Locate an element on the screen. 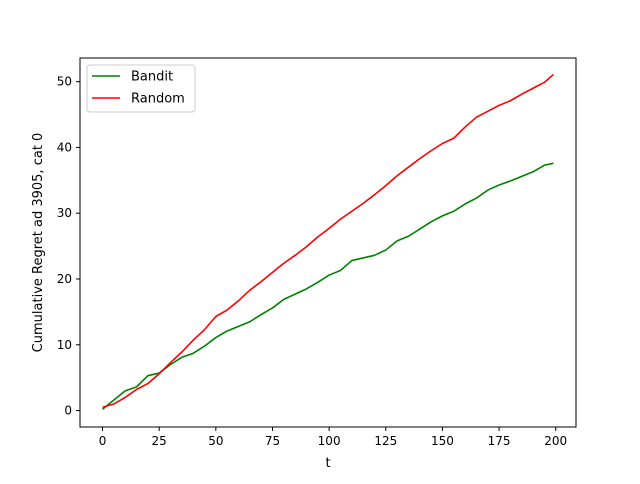 The image size is (640, 484). y-tick-label: 40 is located at coordinates (64, 147).